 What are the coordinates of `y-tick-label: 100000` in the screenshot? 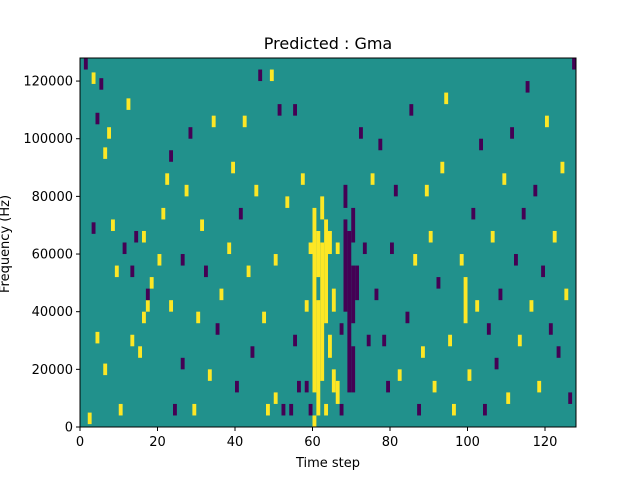 It's located at (48, 139).